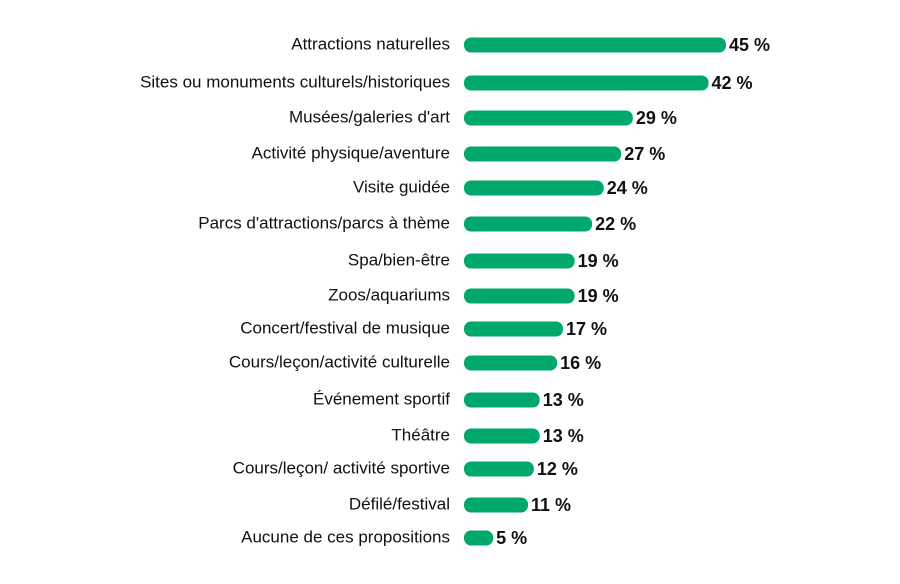 Image resolution: width=900 pixels, height=584 pixels. I want to click on value-label: 42 %, so click(732, 83).